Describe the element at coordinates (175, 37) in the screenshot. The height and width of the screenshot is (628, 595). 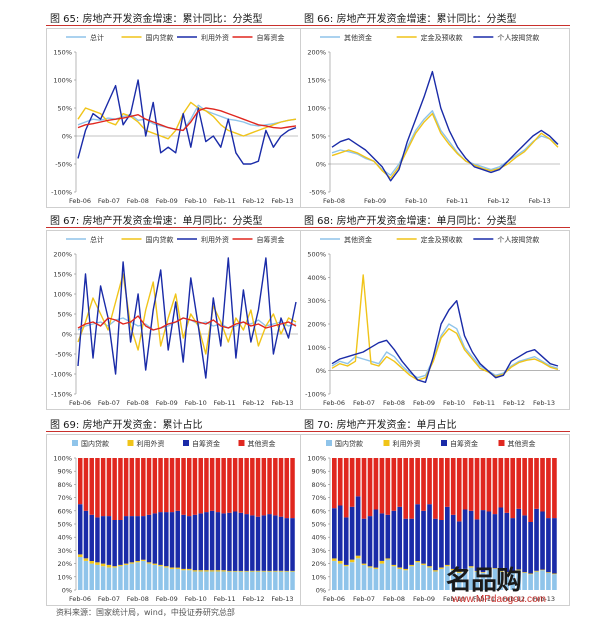
I see `legend: 总计 国内贷款 利用外资 自筹资金` at that location.